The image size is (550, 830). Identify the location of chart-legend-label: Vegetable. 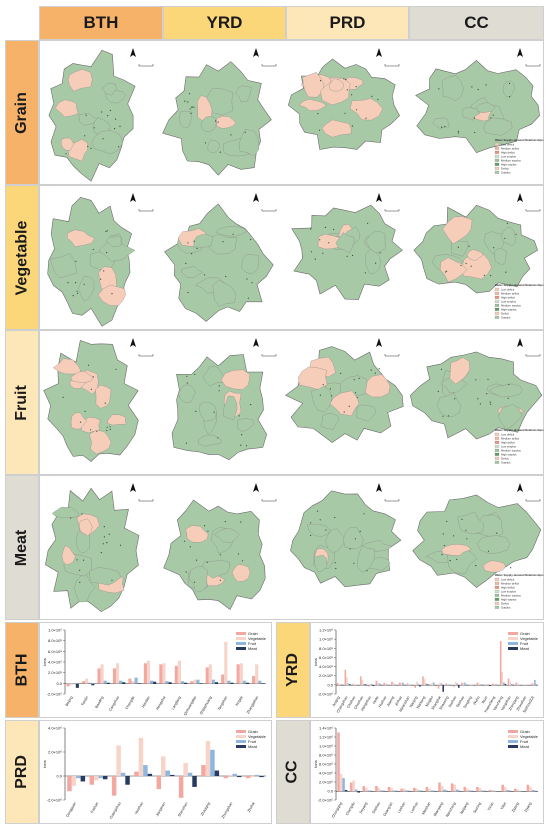
(257, 638).